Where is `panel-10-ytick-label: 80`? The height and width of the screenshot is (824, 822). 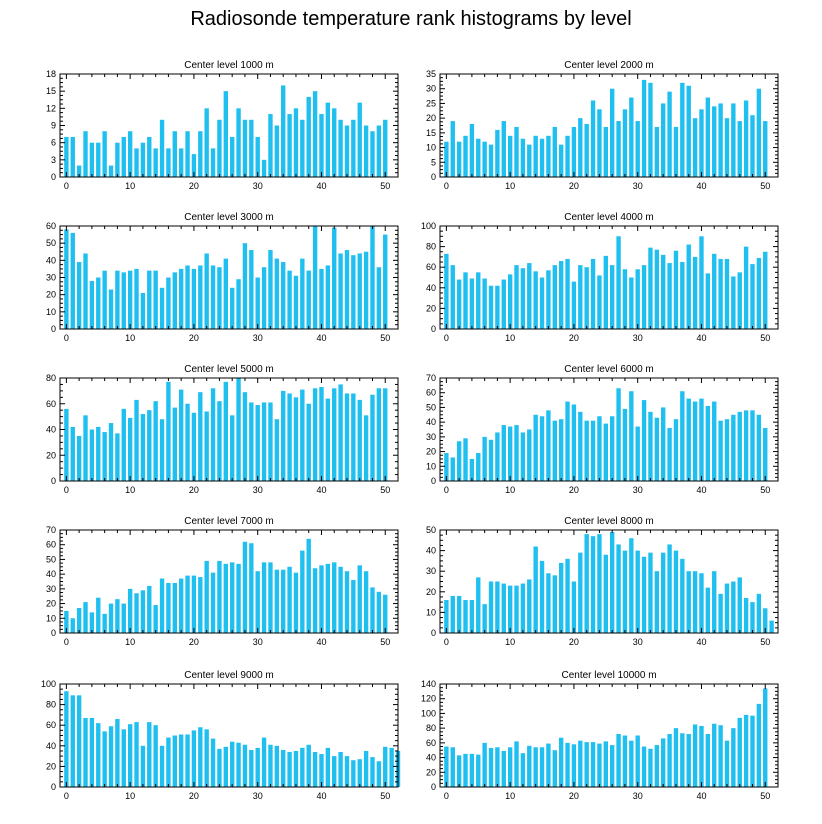
panel-10-ytick-label: 80 is located at coordinates (431, 728).